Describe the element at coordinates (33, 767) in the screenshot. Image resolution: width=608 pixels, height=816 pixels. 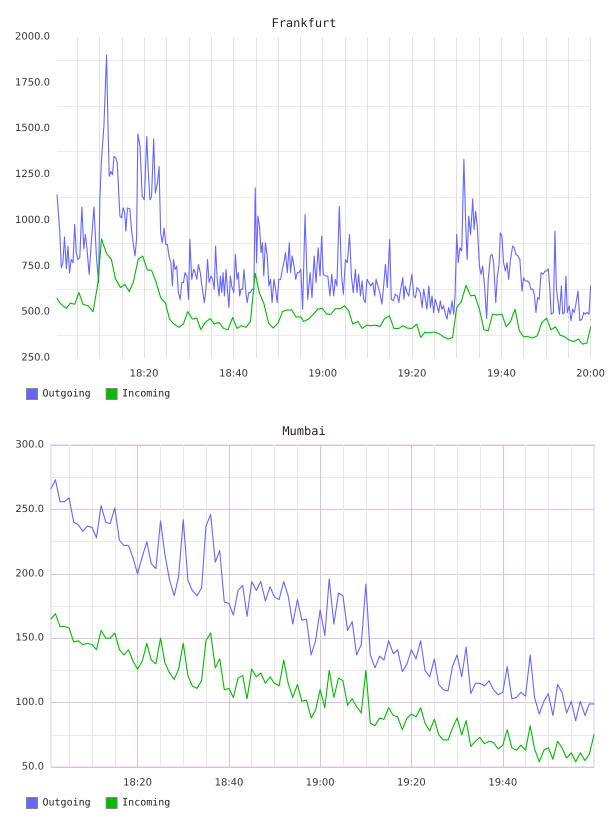
I see `y-tick-label: 50.0` at that location.